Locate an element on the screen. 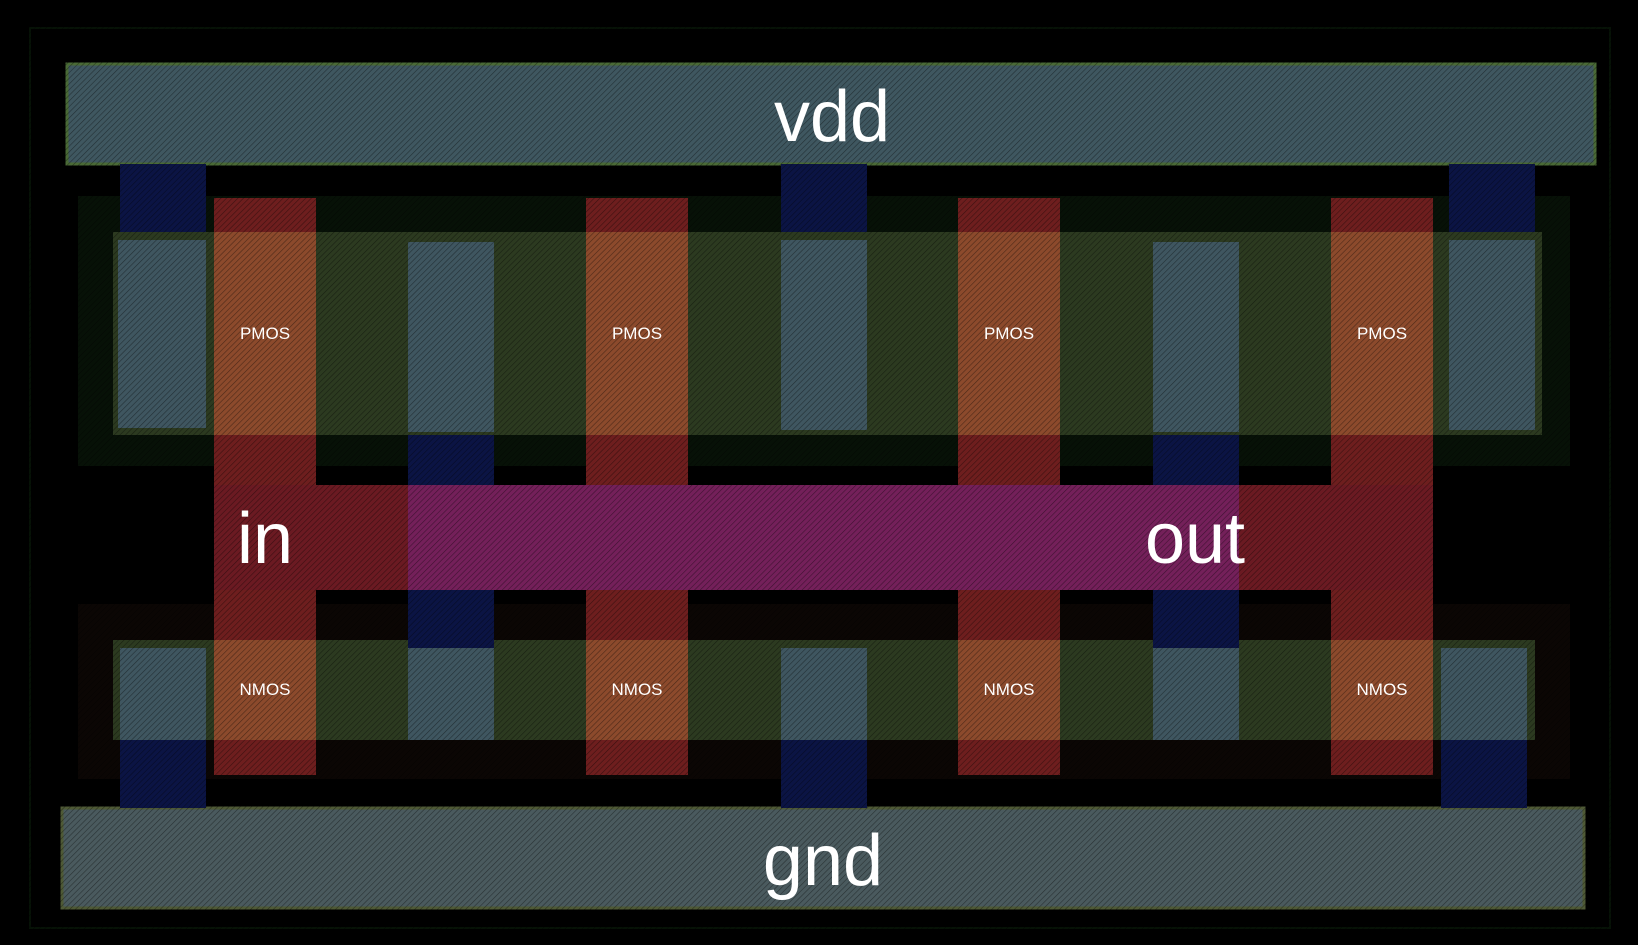  out-label: out is located at coordinates (1195, 539).